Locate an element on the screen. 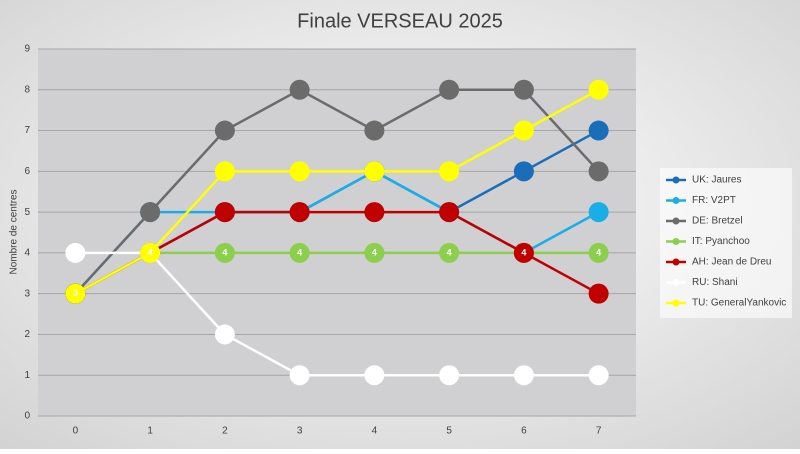 The image size is (800, 454). y-tick-label: 9 is located at coordinates (27, 49).